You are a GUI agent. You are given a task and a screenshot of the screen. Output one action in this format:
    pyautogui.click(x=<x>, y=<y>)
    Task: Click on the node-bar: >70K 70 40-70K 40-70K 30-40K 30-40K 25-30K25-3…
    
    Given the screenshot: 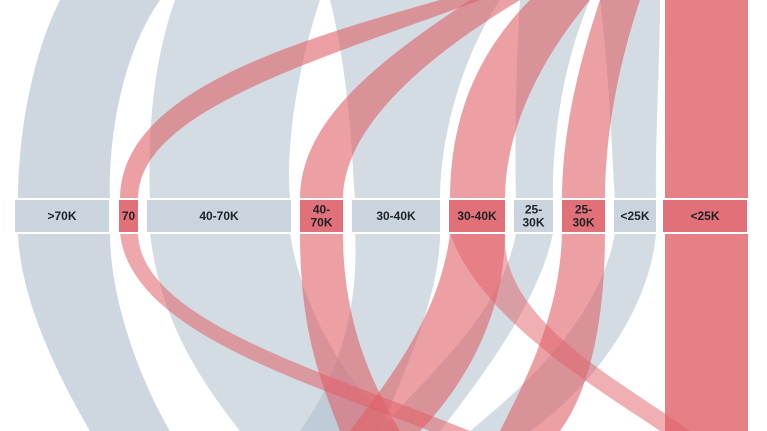 What is the action you would take?
    pyautogui.click(x=381, y=216)
    